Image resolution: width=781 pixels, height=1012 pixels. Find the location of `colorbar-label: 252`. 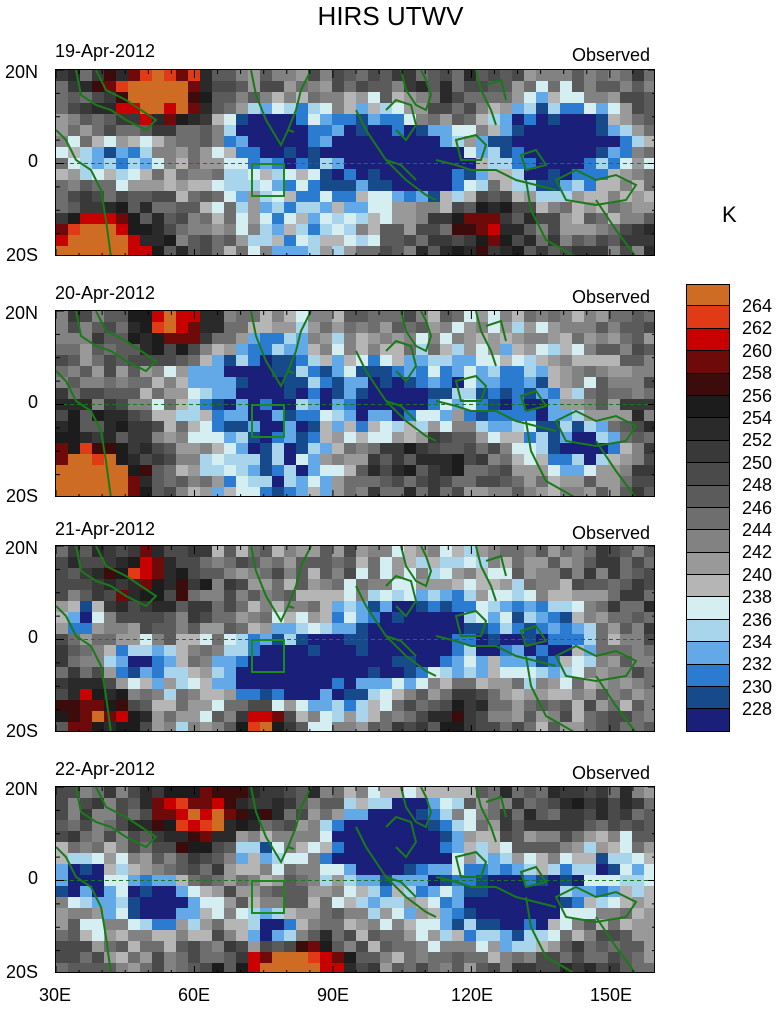

colorbar-label: 252 is located at coordinates (757, 440).